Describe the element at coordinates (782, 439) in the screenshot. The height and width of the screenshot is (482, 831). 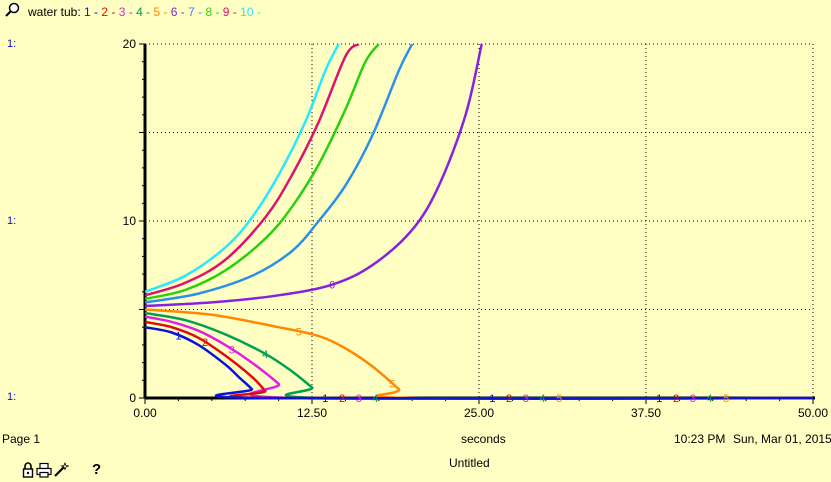
I see `timestamp-date: Sun, Mar 01, 2015` at that location.